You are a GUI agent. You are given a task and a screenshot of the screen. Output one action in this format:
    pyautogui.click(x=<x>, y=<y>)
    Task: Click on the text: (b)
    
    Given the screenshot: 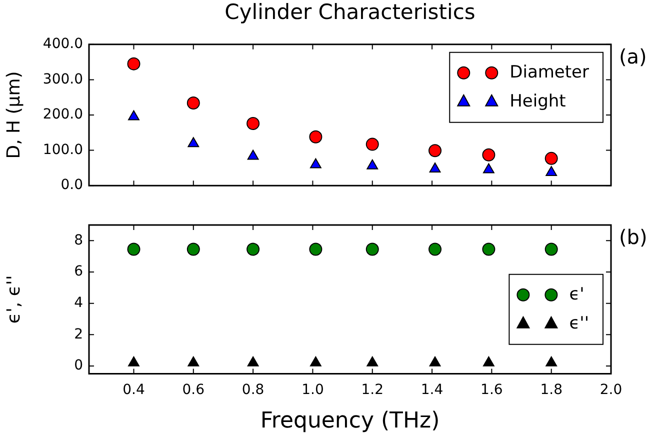 What is the action you would take?
    pyautogui.click(x=633, y=237)
    